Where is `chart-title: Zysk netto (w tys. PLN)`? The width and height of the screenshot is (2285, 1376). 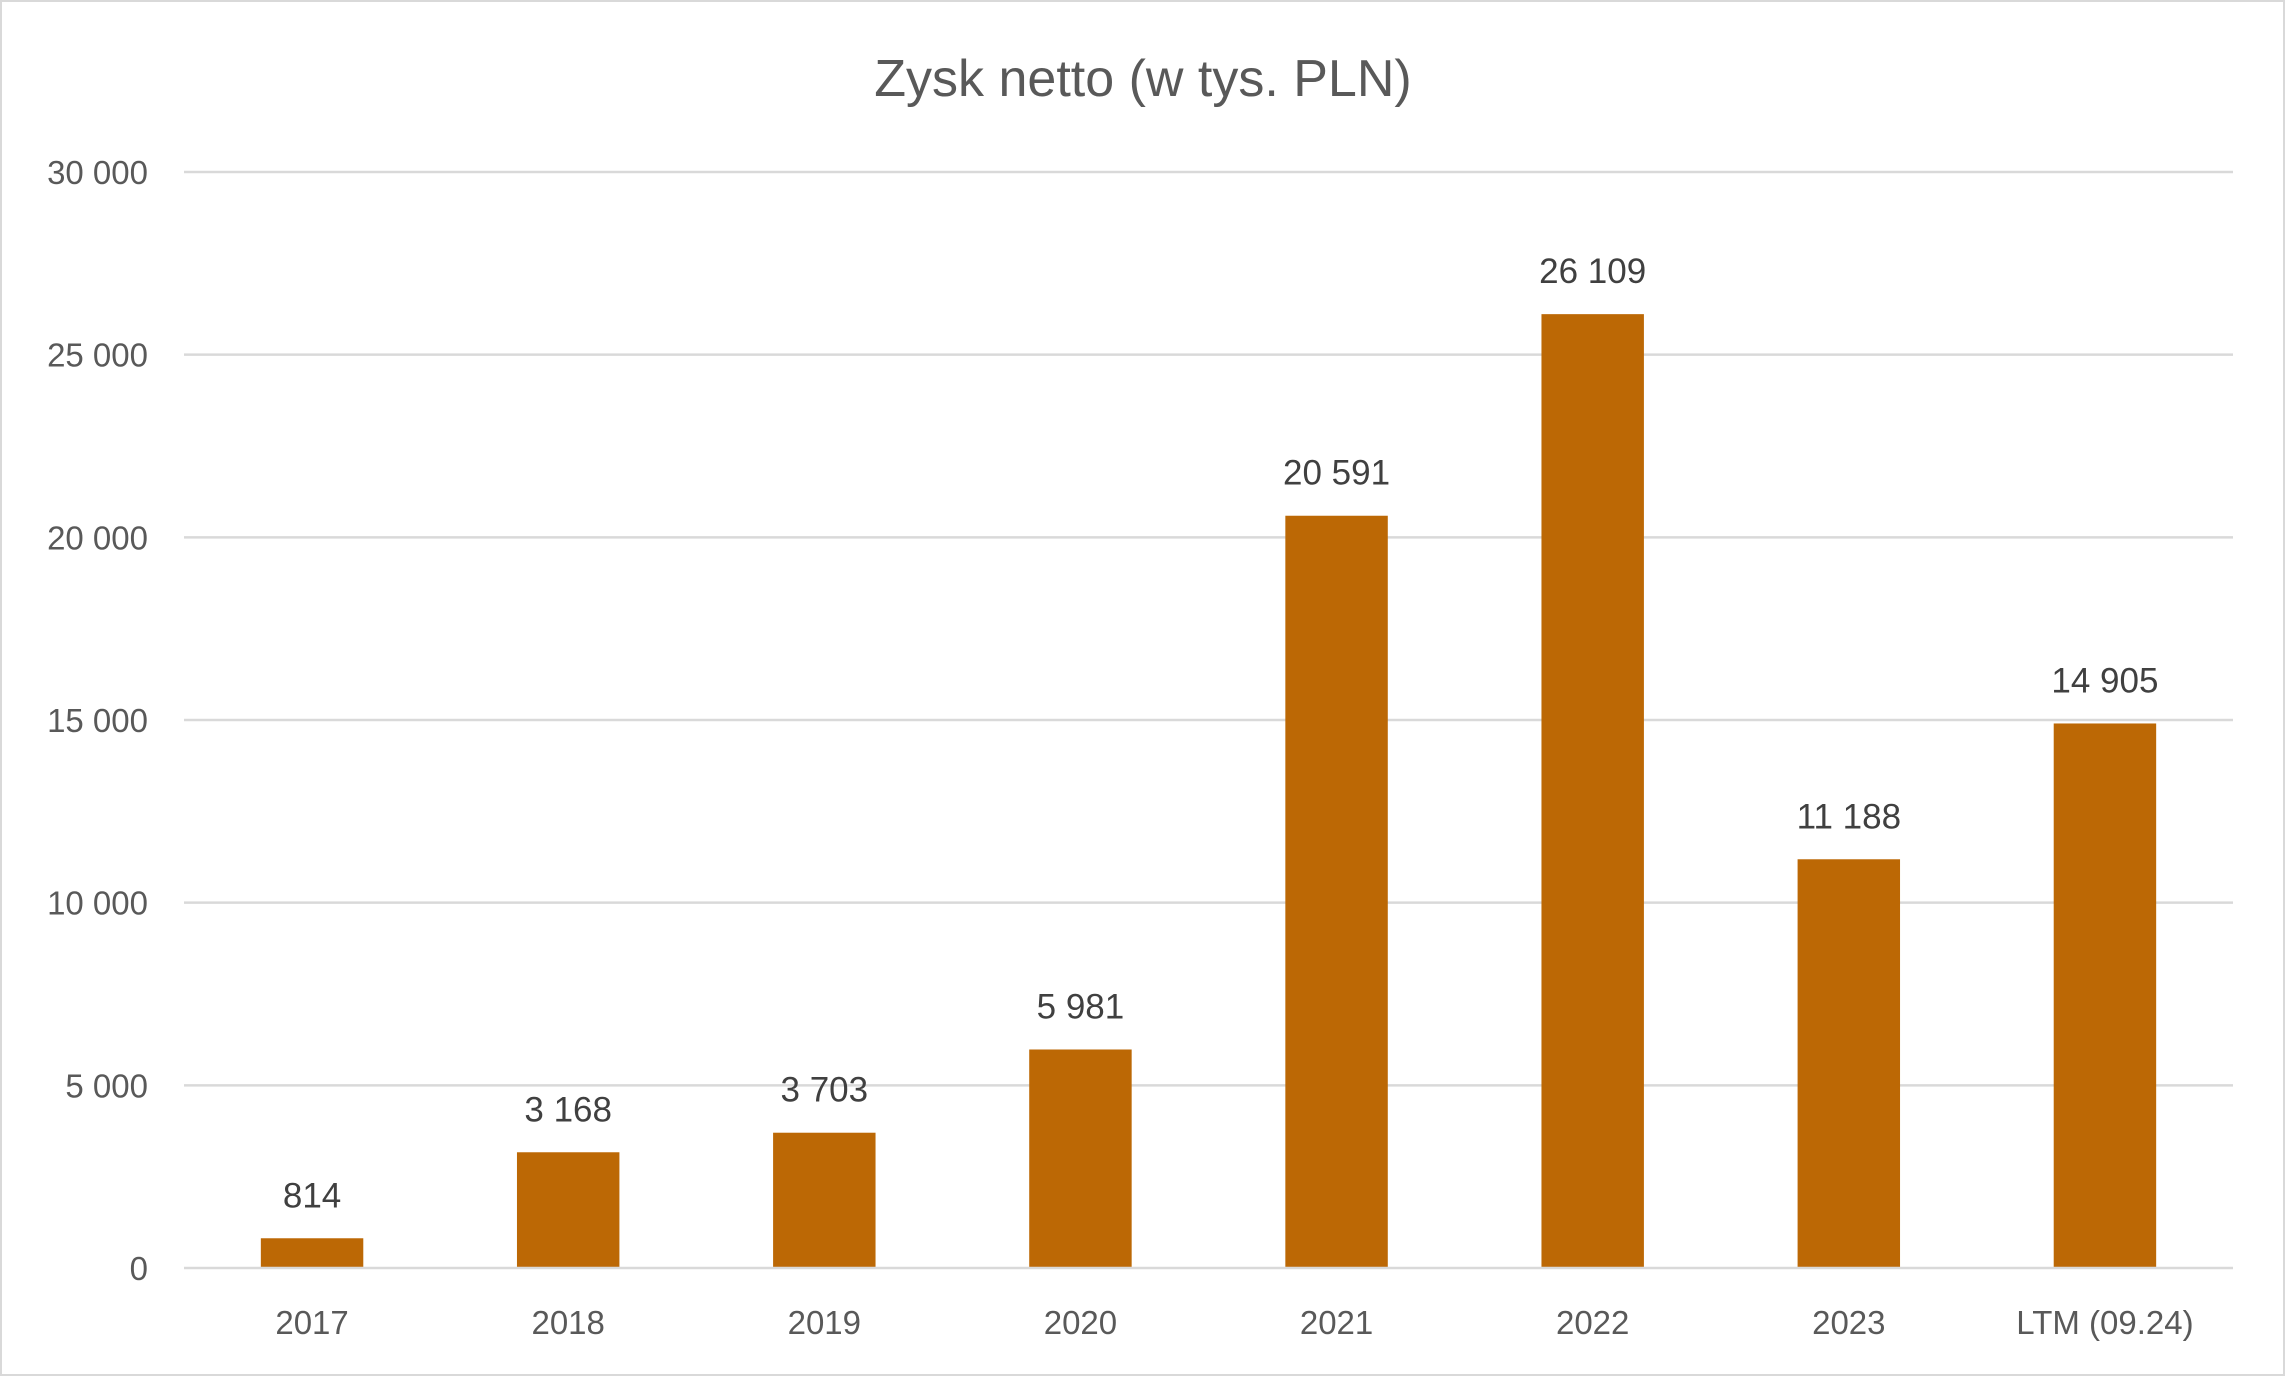 chart-title: Zysk netto (w tys. PLN) is located at coordinates (1142, 79).